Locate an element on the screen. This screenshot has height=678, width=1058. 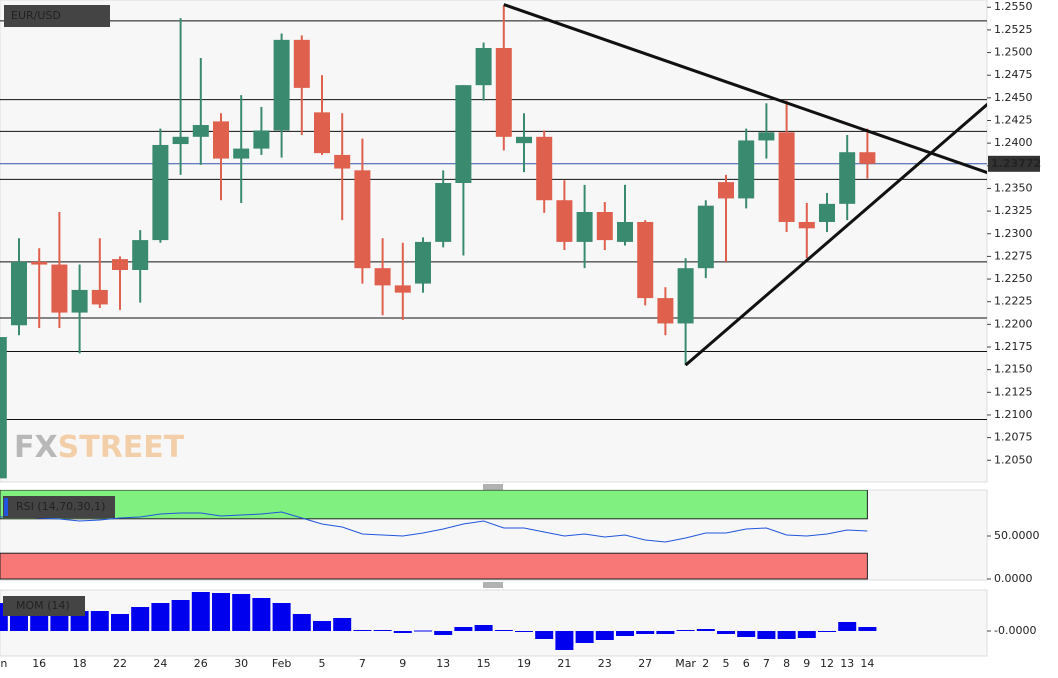
y-tick-label: 1.2450 is located at coordinates (1013, 97).